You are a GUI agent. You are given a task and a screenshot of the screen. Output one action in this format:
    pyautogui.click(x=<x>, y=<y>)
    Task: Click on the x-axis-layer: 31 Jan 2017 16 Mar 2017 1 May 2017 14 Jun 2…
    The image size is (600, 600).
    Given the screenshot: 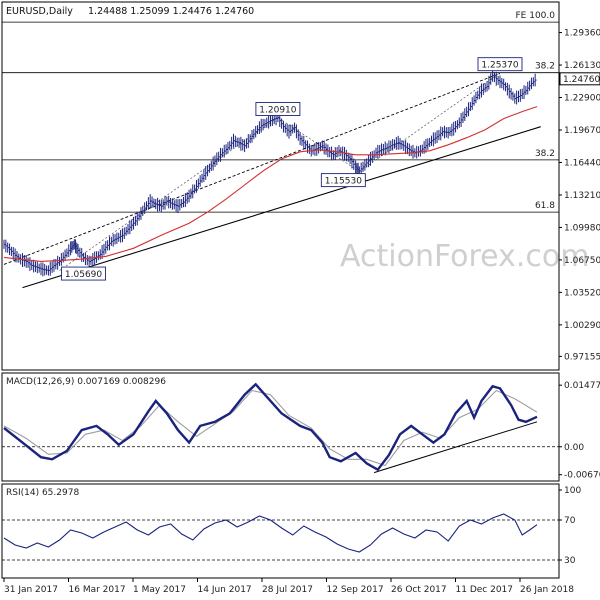 What is the action you would take?
    pyautogui.click(x=288, y=586)
    